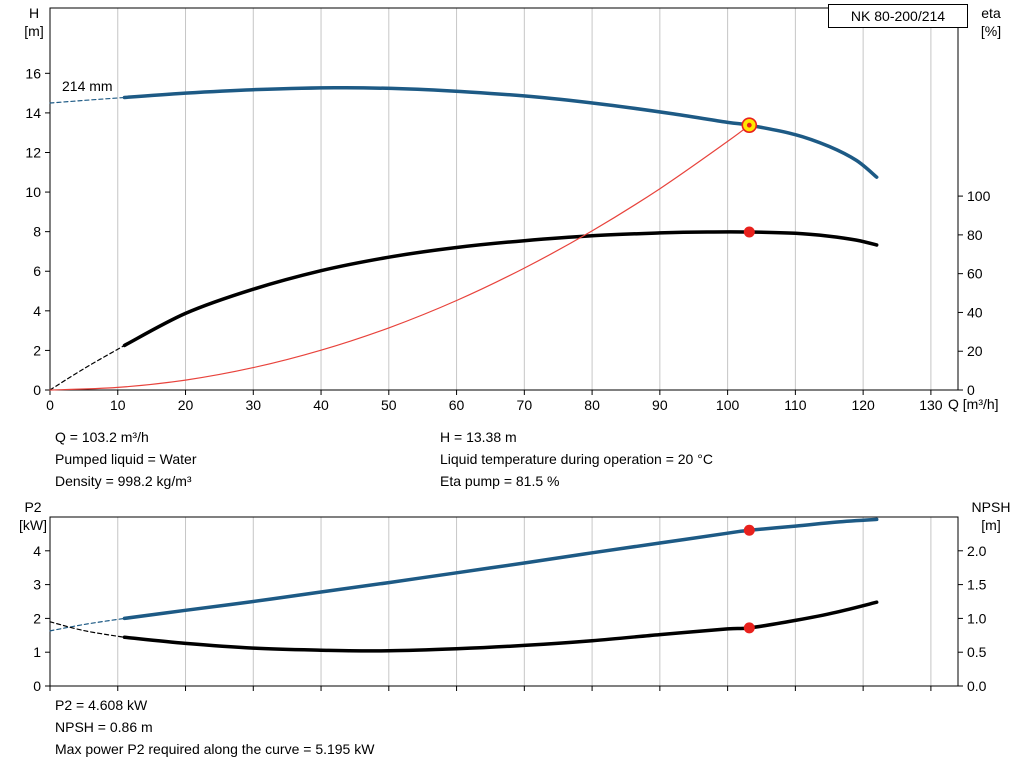 The image size is (1024, 781). What do you see at coordinates (34, 31) in the screenshot?
I see `head-axis-unit: [m]` at bounding box center [34, 31].